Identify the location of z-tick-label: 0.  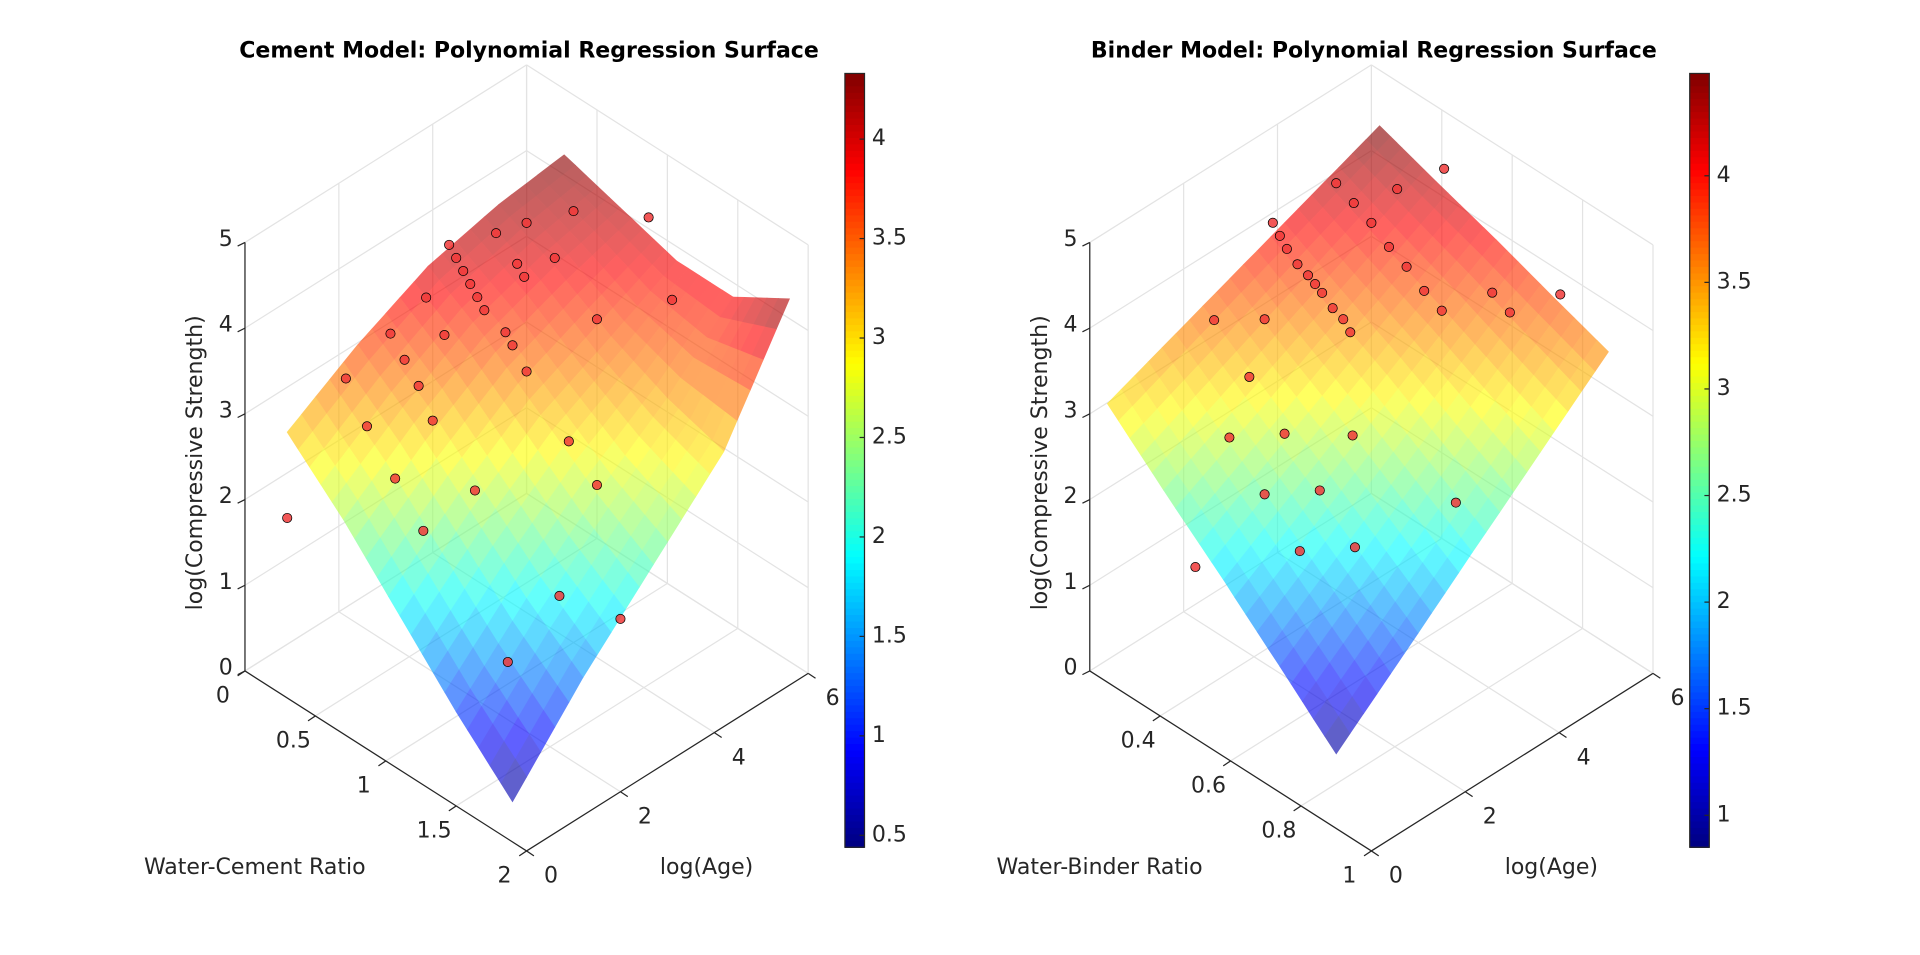
(1071, 668).